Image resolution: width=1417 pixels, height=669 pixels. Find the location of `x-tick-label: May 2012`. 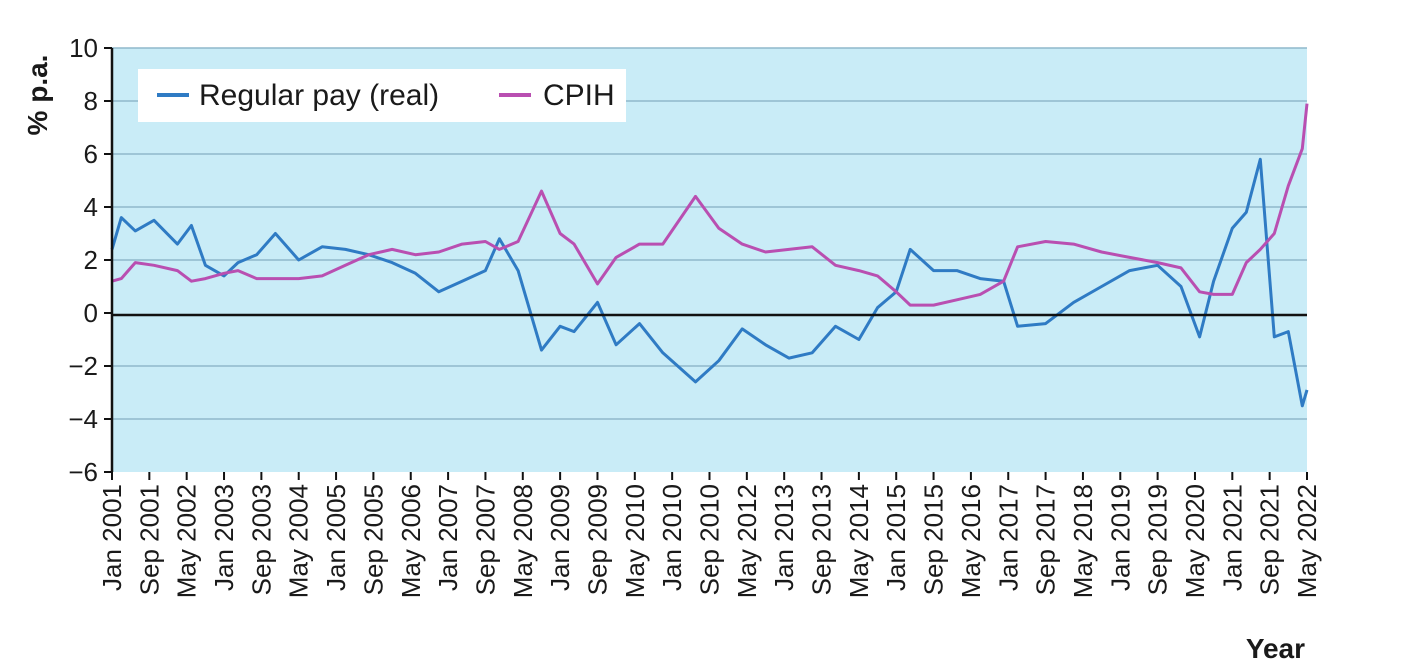

x-tick-label: May 2012 is located at coordinates (747, 541).